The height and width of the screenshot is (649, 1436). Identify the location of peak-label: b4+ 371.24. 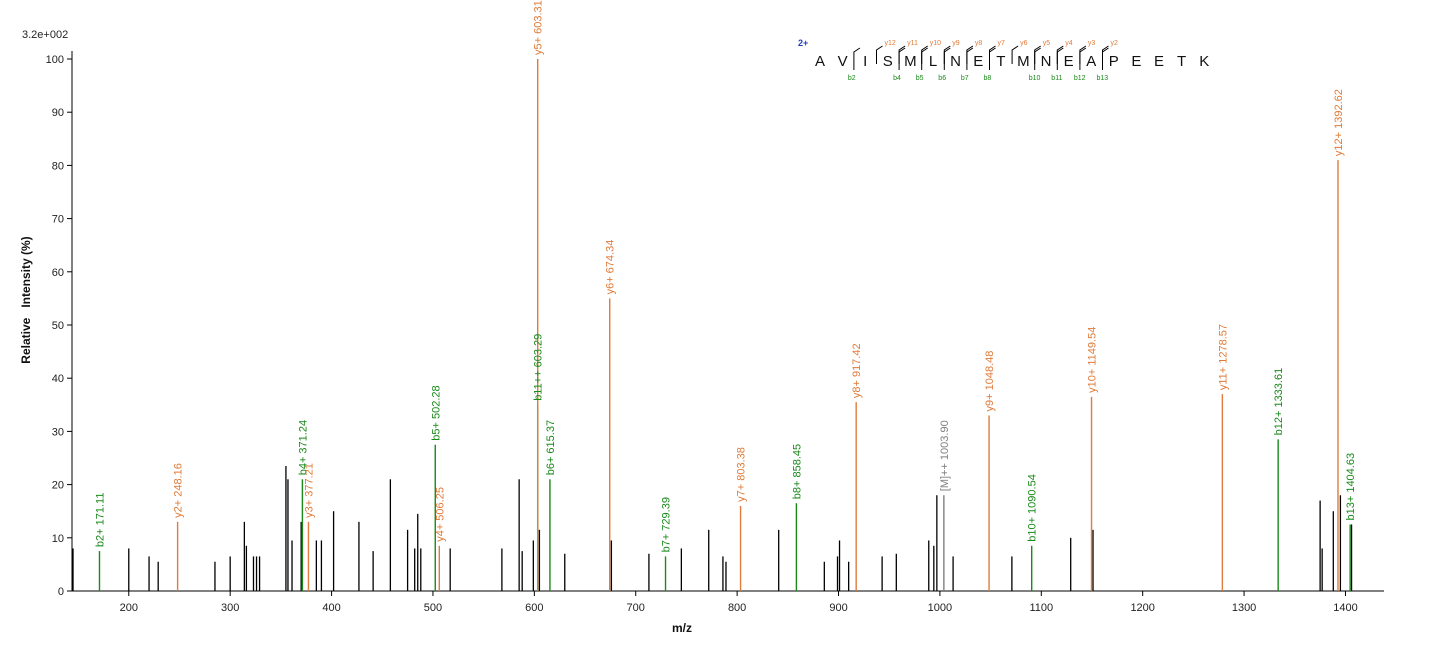
(303, 447).